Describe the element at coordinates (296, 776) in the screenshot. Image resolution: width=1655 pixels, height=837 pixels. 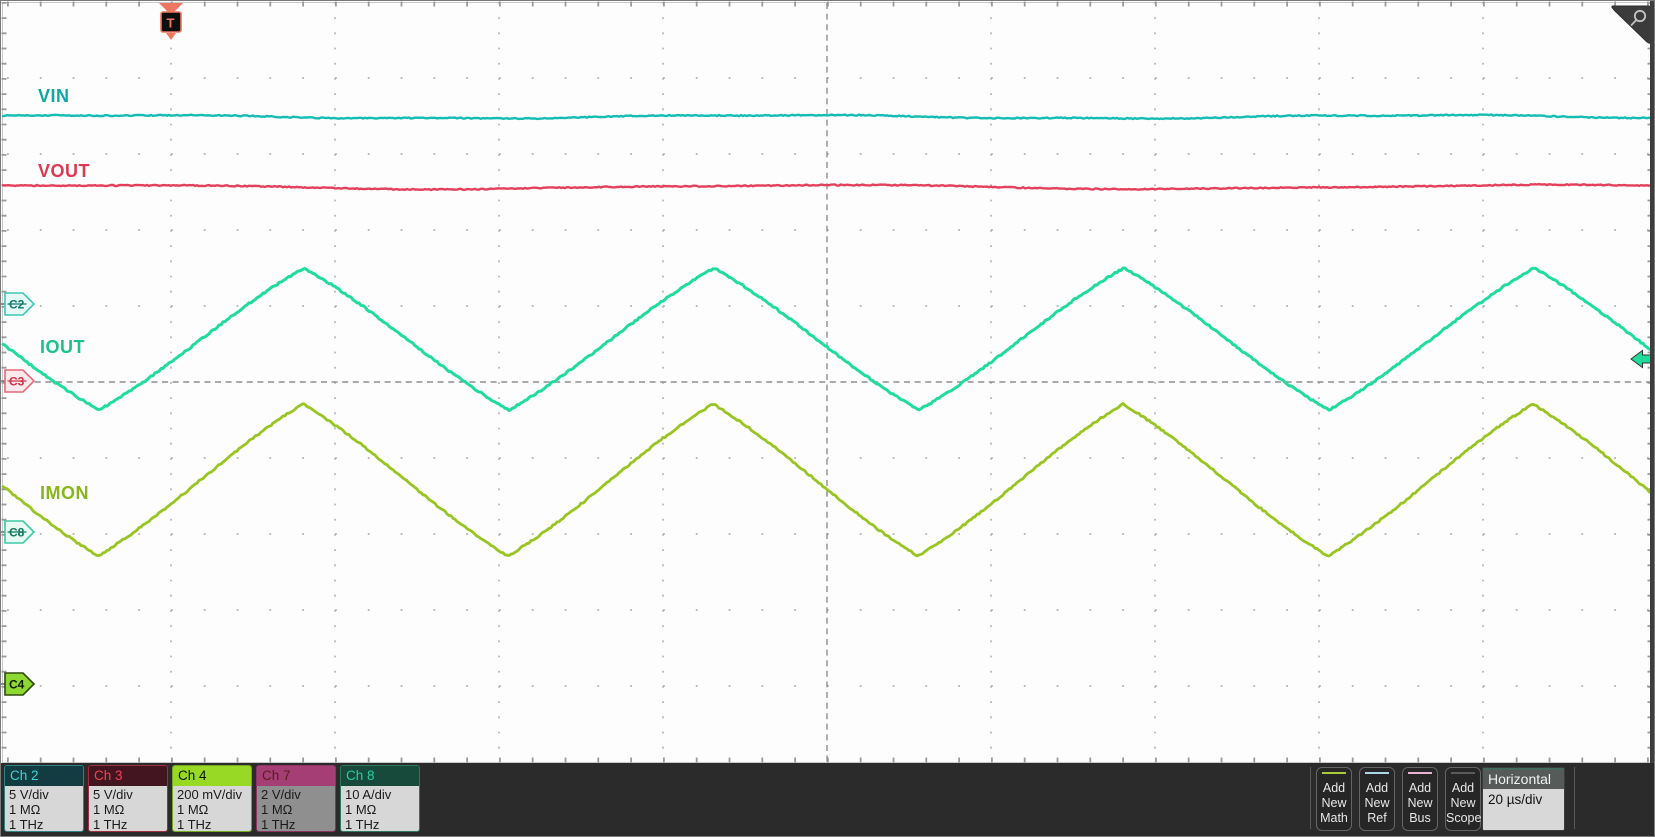
I see `channel-badge-header: Ch 7` at that location.